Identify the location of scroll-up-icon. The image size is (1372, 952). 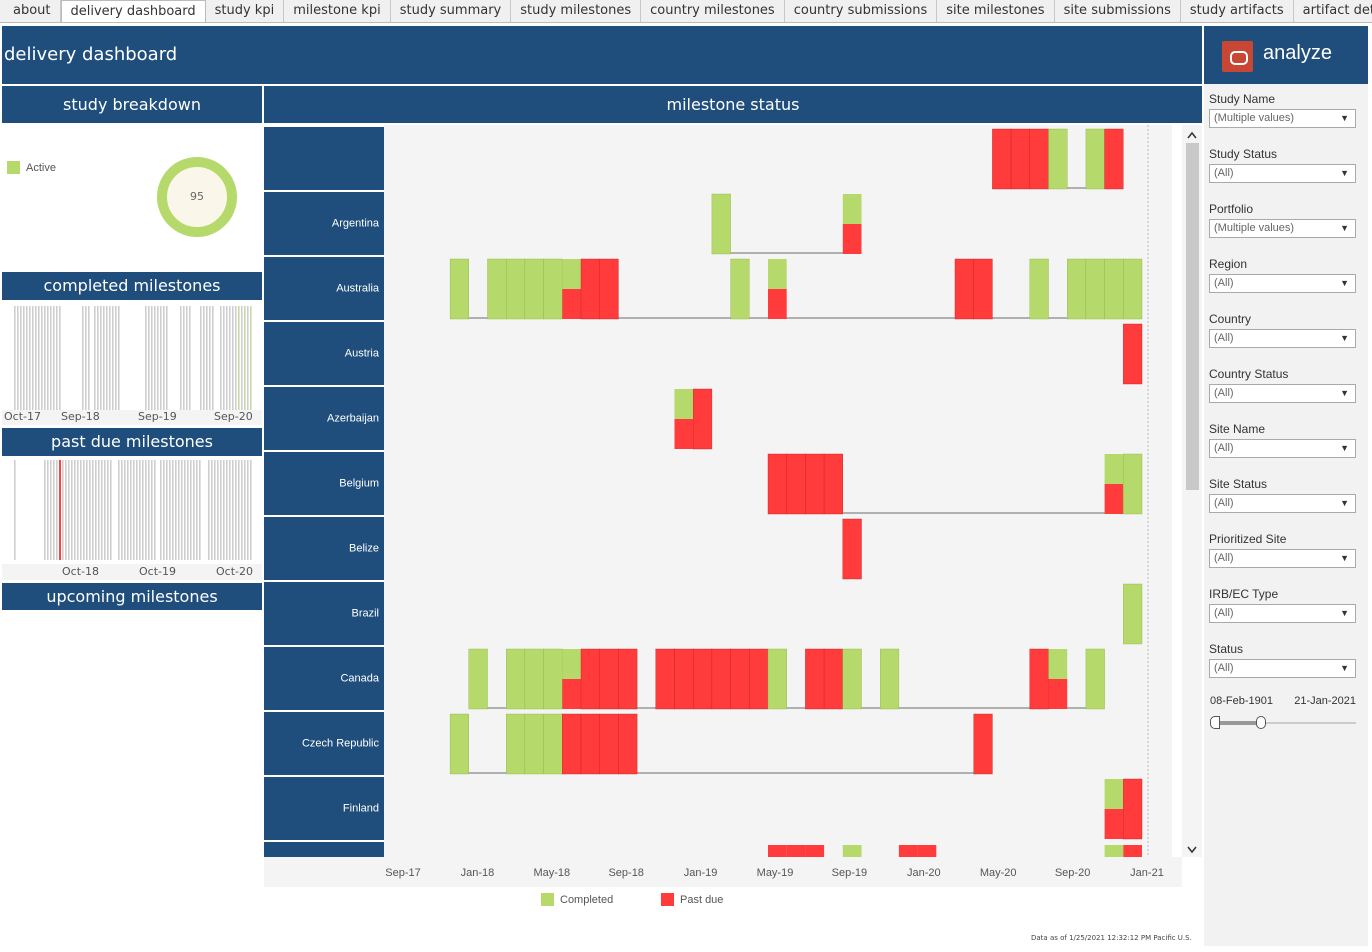
(1192, 135).